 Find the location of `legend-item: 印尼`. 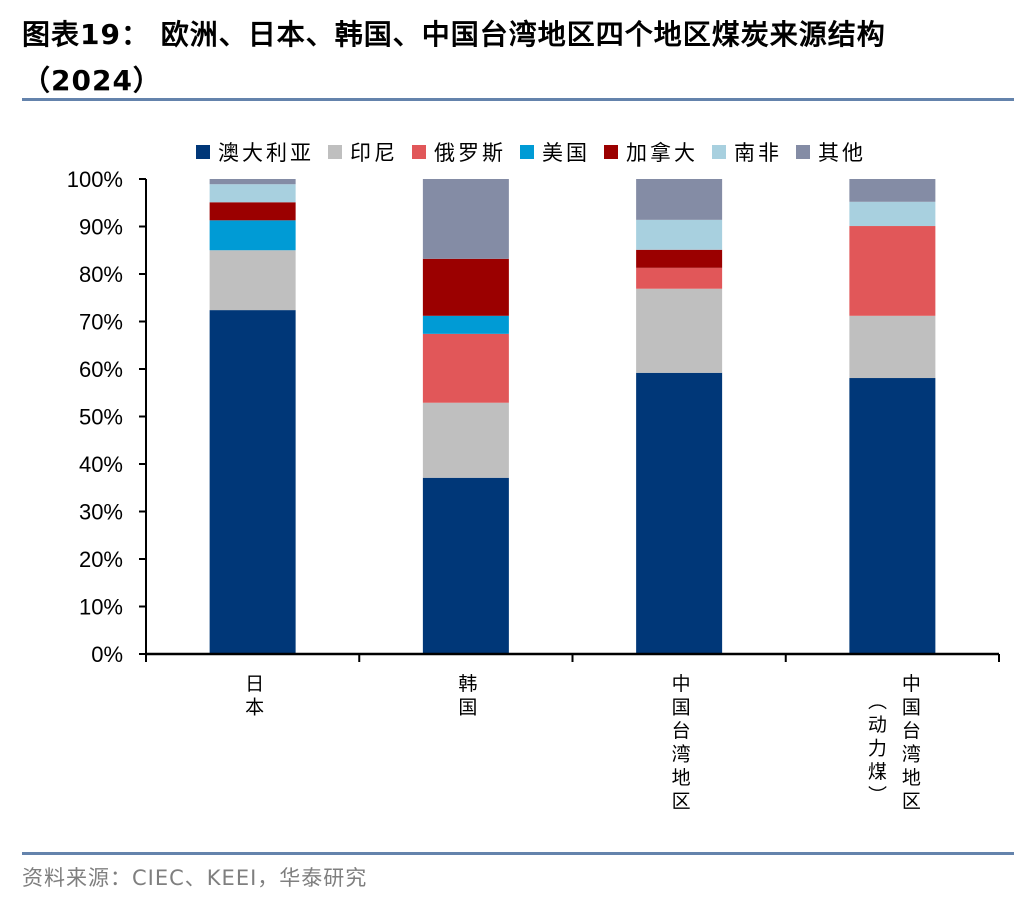

legend-item: 印尼 is located at coordinates (363, 153).